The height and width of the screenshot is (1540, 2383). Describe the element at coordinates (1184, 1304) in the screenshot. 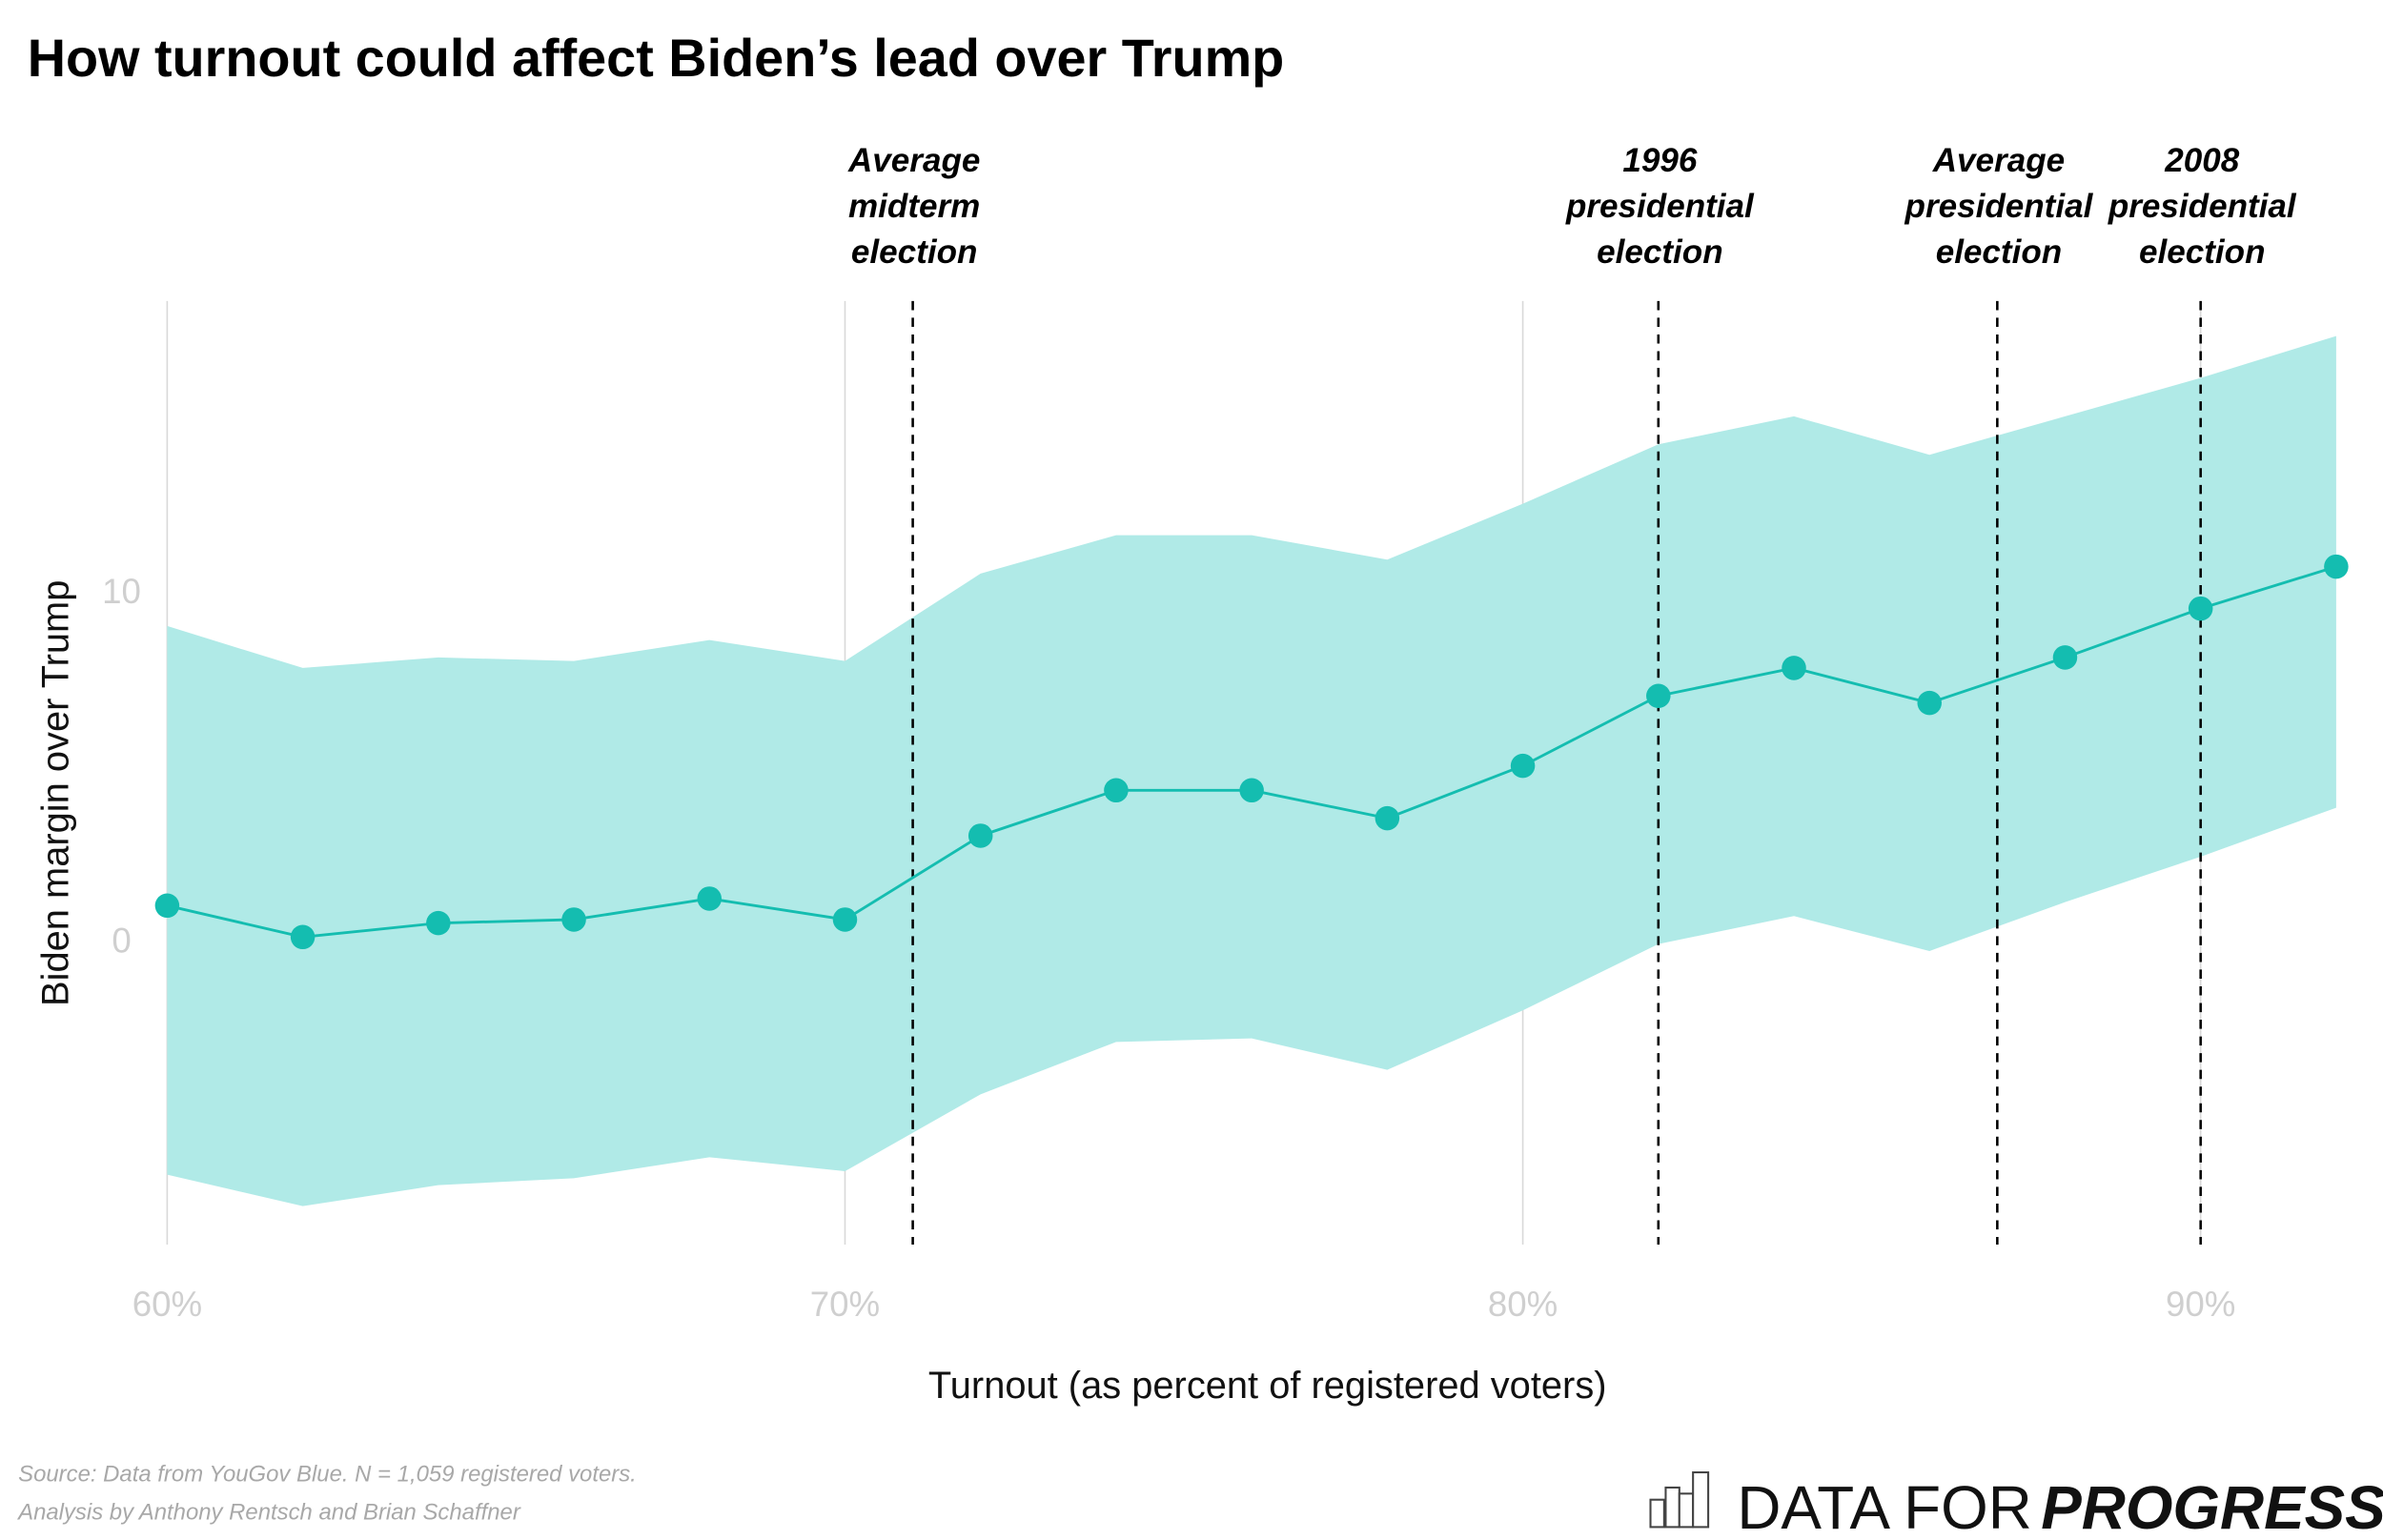

I see `x-tick-labels: 60% 70% 80% 90%` at that location.